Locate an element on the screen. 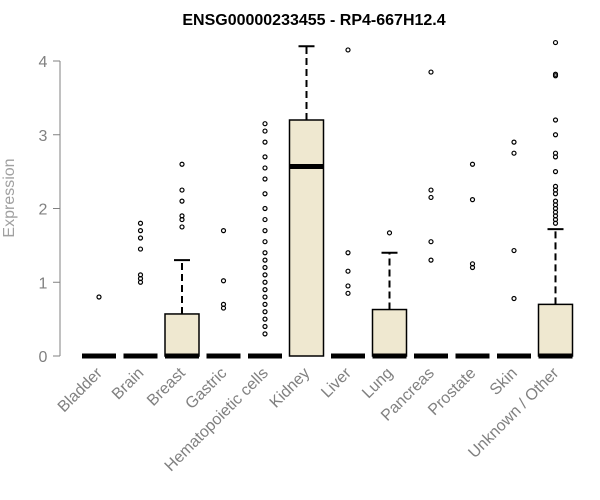 The height and width of the screenshot is (500, 600). x-tick-label: Skin is located at coordinates (504, 382).